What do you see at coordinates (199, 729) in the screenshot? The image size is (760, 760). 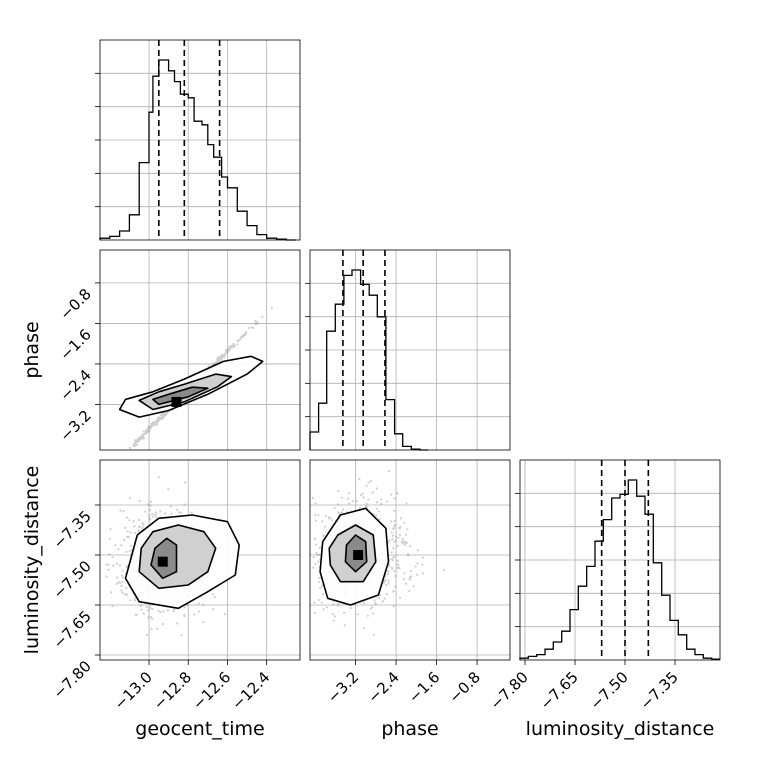 I see `xlabel-geocent-time: geocent_time` at bounding box center [199, 729].